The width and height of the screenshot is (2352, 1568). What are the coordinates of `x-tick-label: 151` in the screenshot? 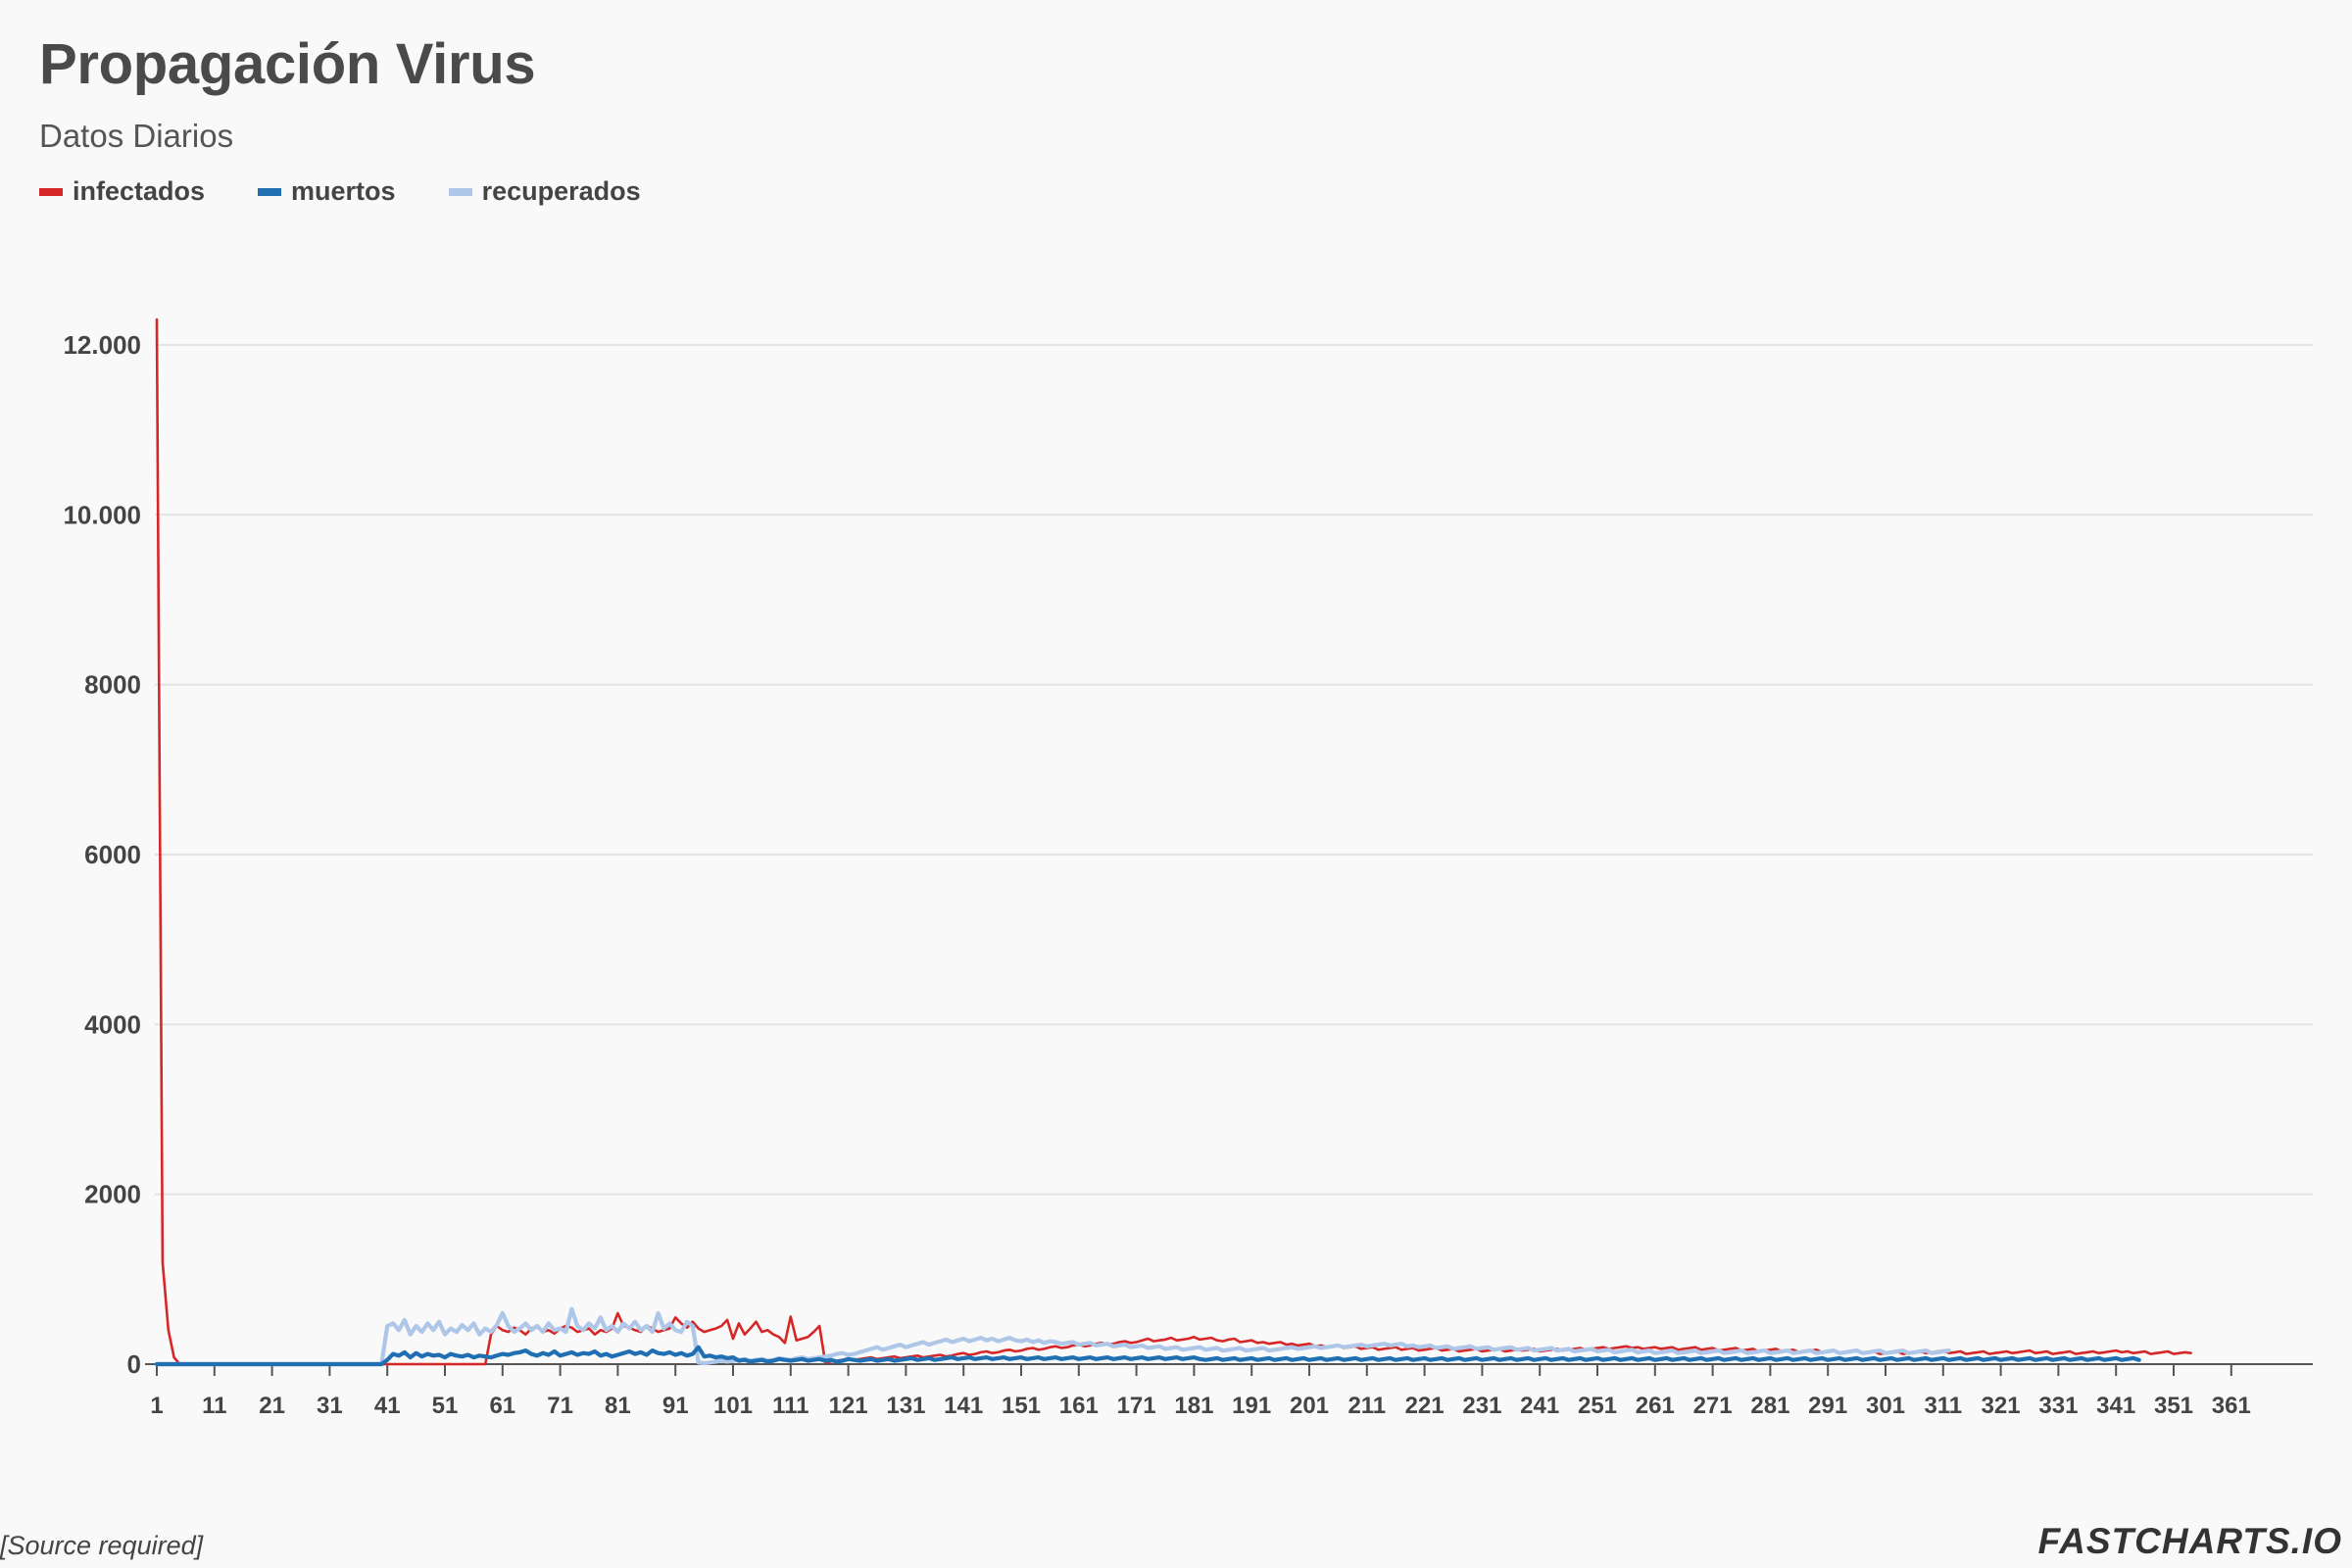 It's located at (1021, 1406).